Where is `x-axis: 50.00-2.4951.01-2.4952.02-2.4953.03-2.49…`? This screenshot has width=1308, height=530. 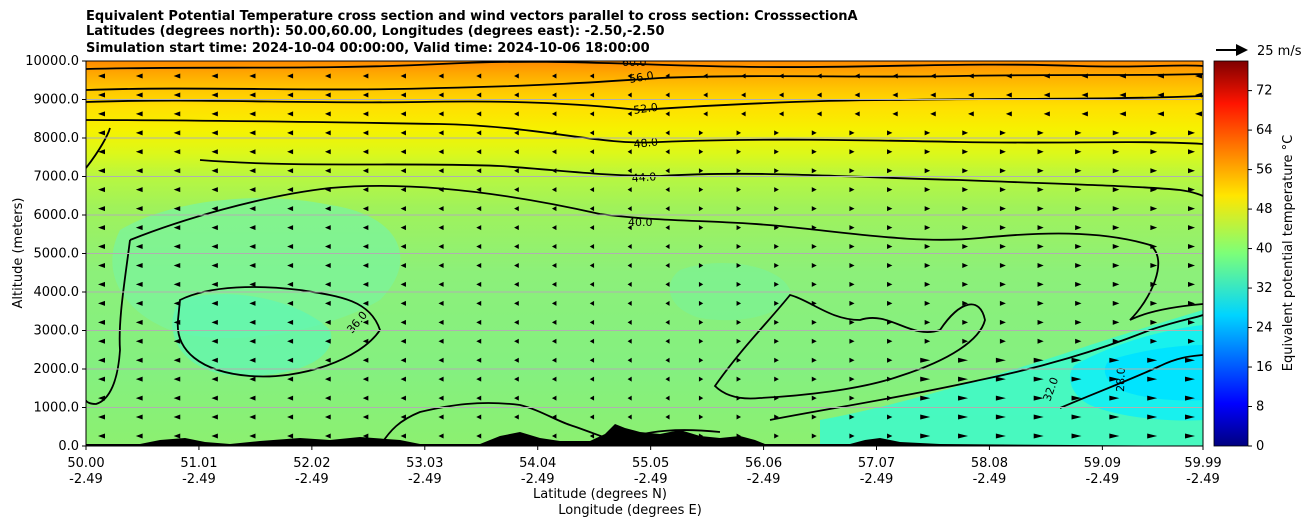 x-axis: 50.00-2.4951.01-2.4952.02-2.4953.03-2.49… is located at coordinates (644, 466).